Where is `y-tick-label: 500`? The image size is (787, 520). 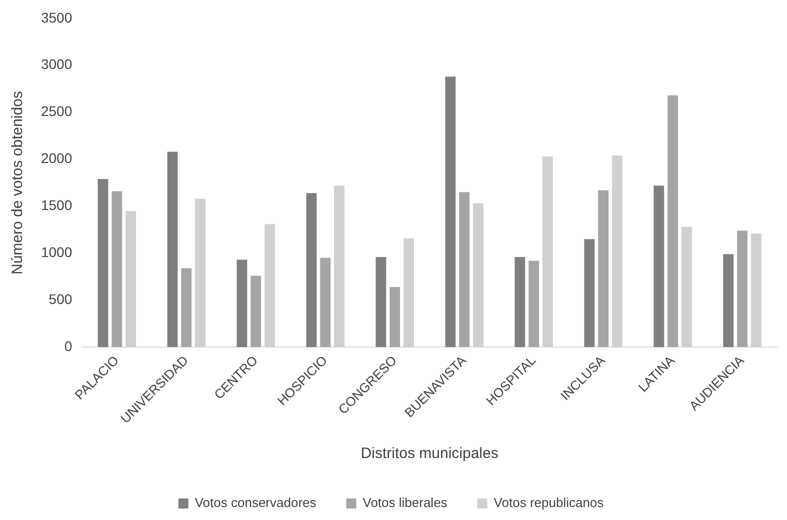
y-tick-label: 500 is located at coordinates (60, 299).